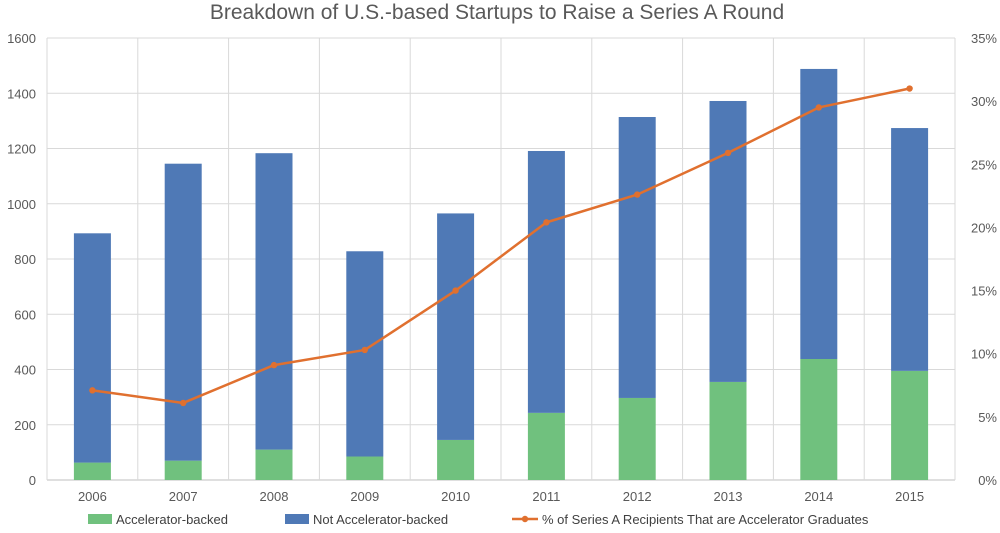 Image resolution: width=1000 pixels, height=533 pixels. Describe the element at coordinates (455, 496) in the screenshot. I see `x-axis-tick-label: 2010` at that location.